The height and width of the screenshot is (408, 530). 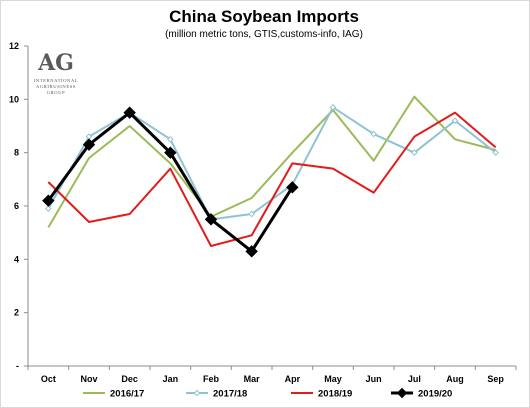 What do you see at coordinates (48, 379) in the screenshot?
I see `x-tick-label: Oct` at bounding box center [48, 379].